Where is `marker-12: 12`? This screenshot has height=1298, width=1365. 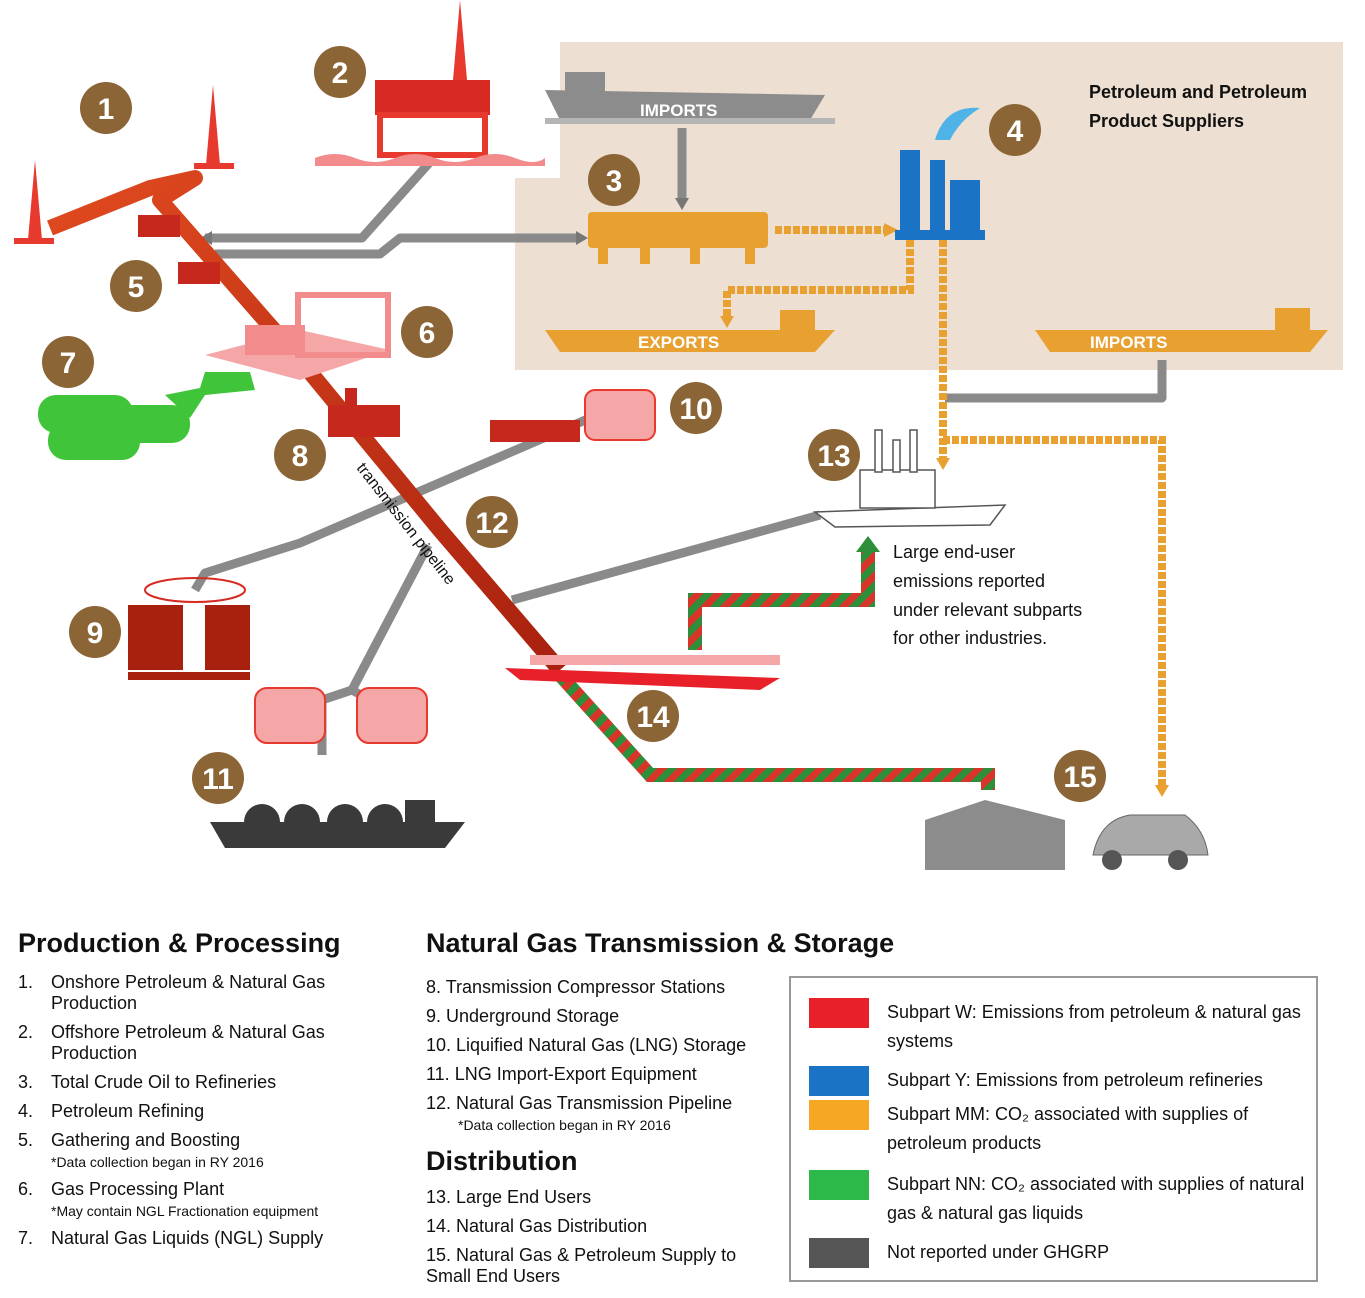
marker-12: 12 is located at coordinates (492, 522).